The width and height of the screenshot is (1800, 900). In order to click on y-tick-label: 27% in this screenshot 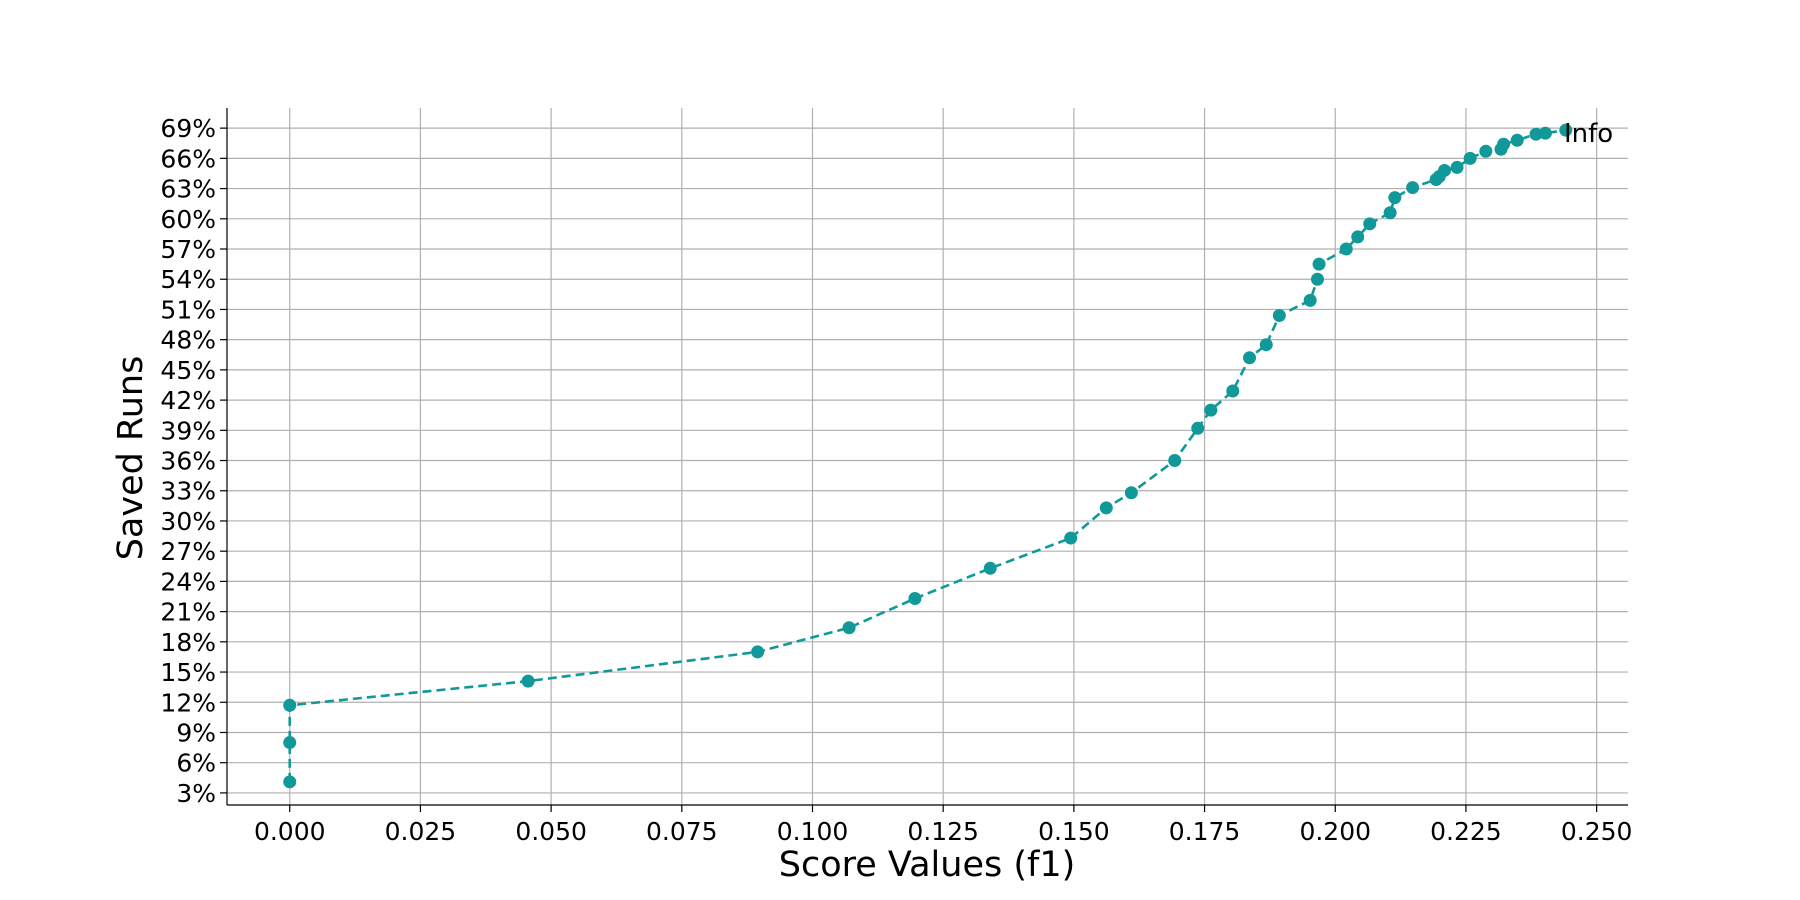, I will do `click(188, 551)`.